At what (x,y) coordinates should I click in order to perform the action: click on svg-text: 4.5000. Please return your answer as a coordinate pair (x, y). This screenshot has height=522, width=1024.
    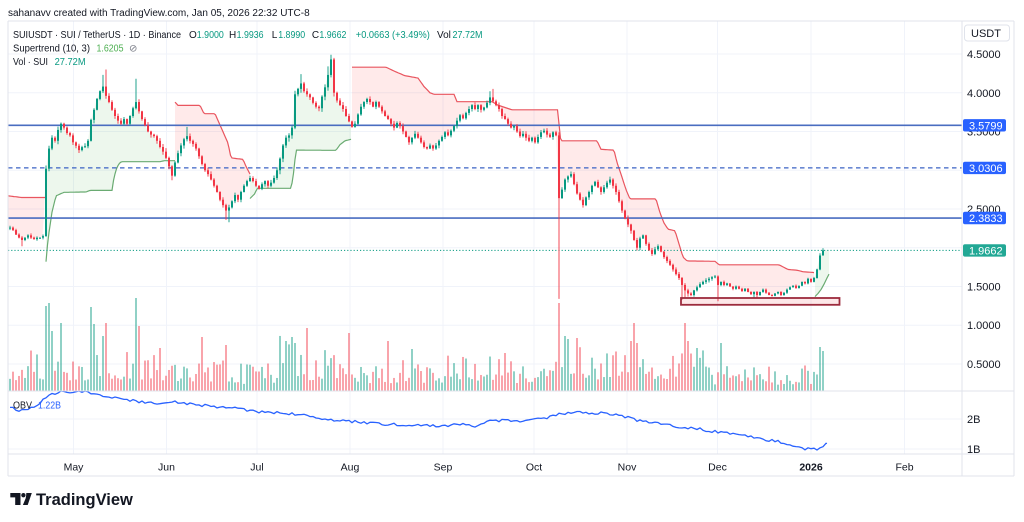
    Looking at the image, I should click on (984, 55).